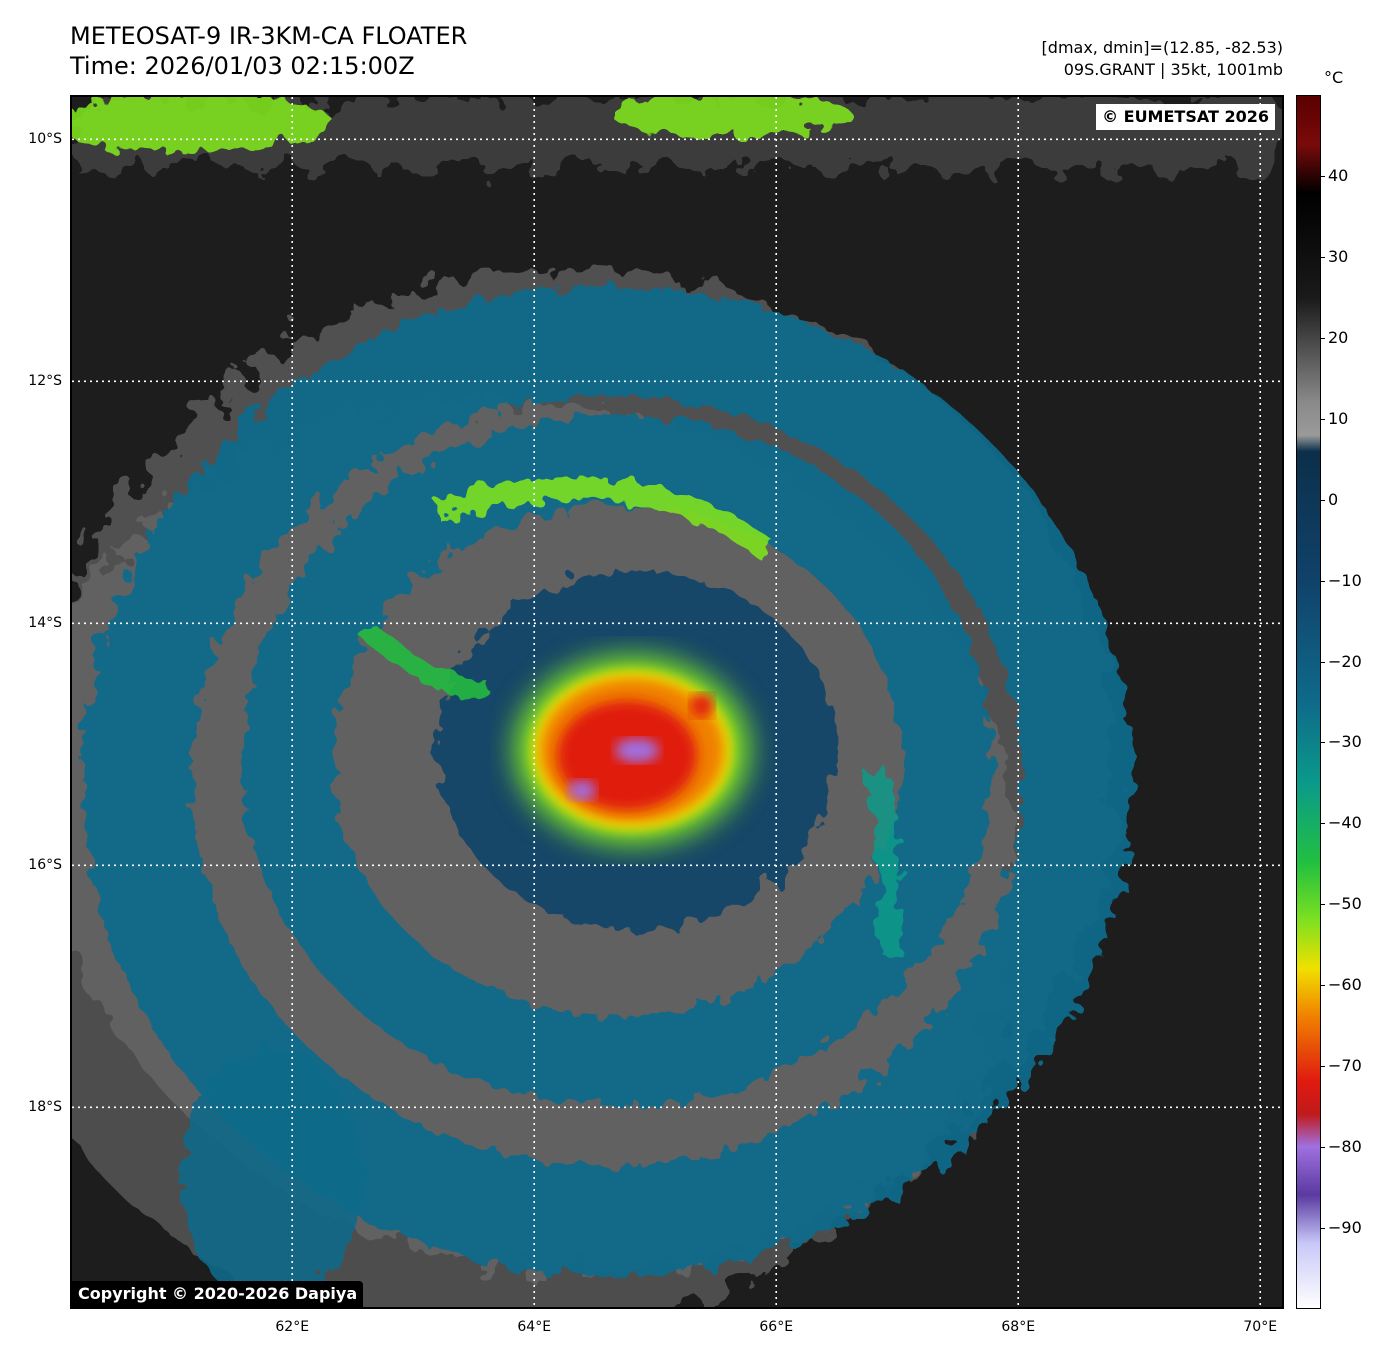  Describe the element at coordinates (202, 124) in the screenshot. I see `north-convection-west` at that location.